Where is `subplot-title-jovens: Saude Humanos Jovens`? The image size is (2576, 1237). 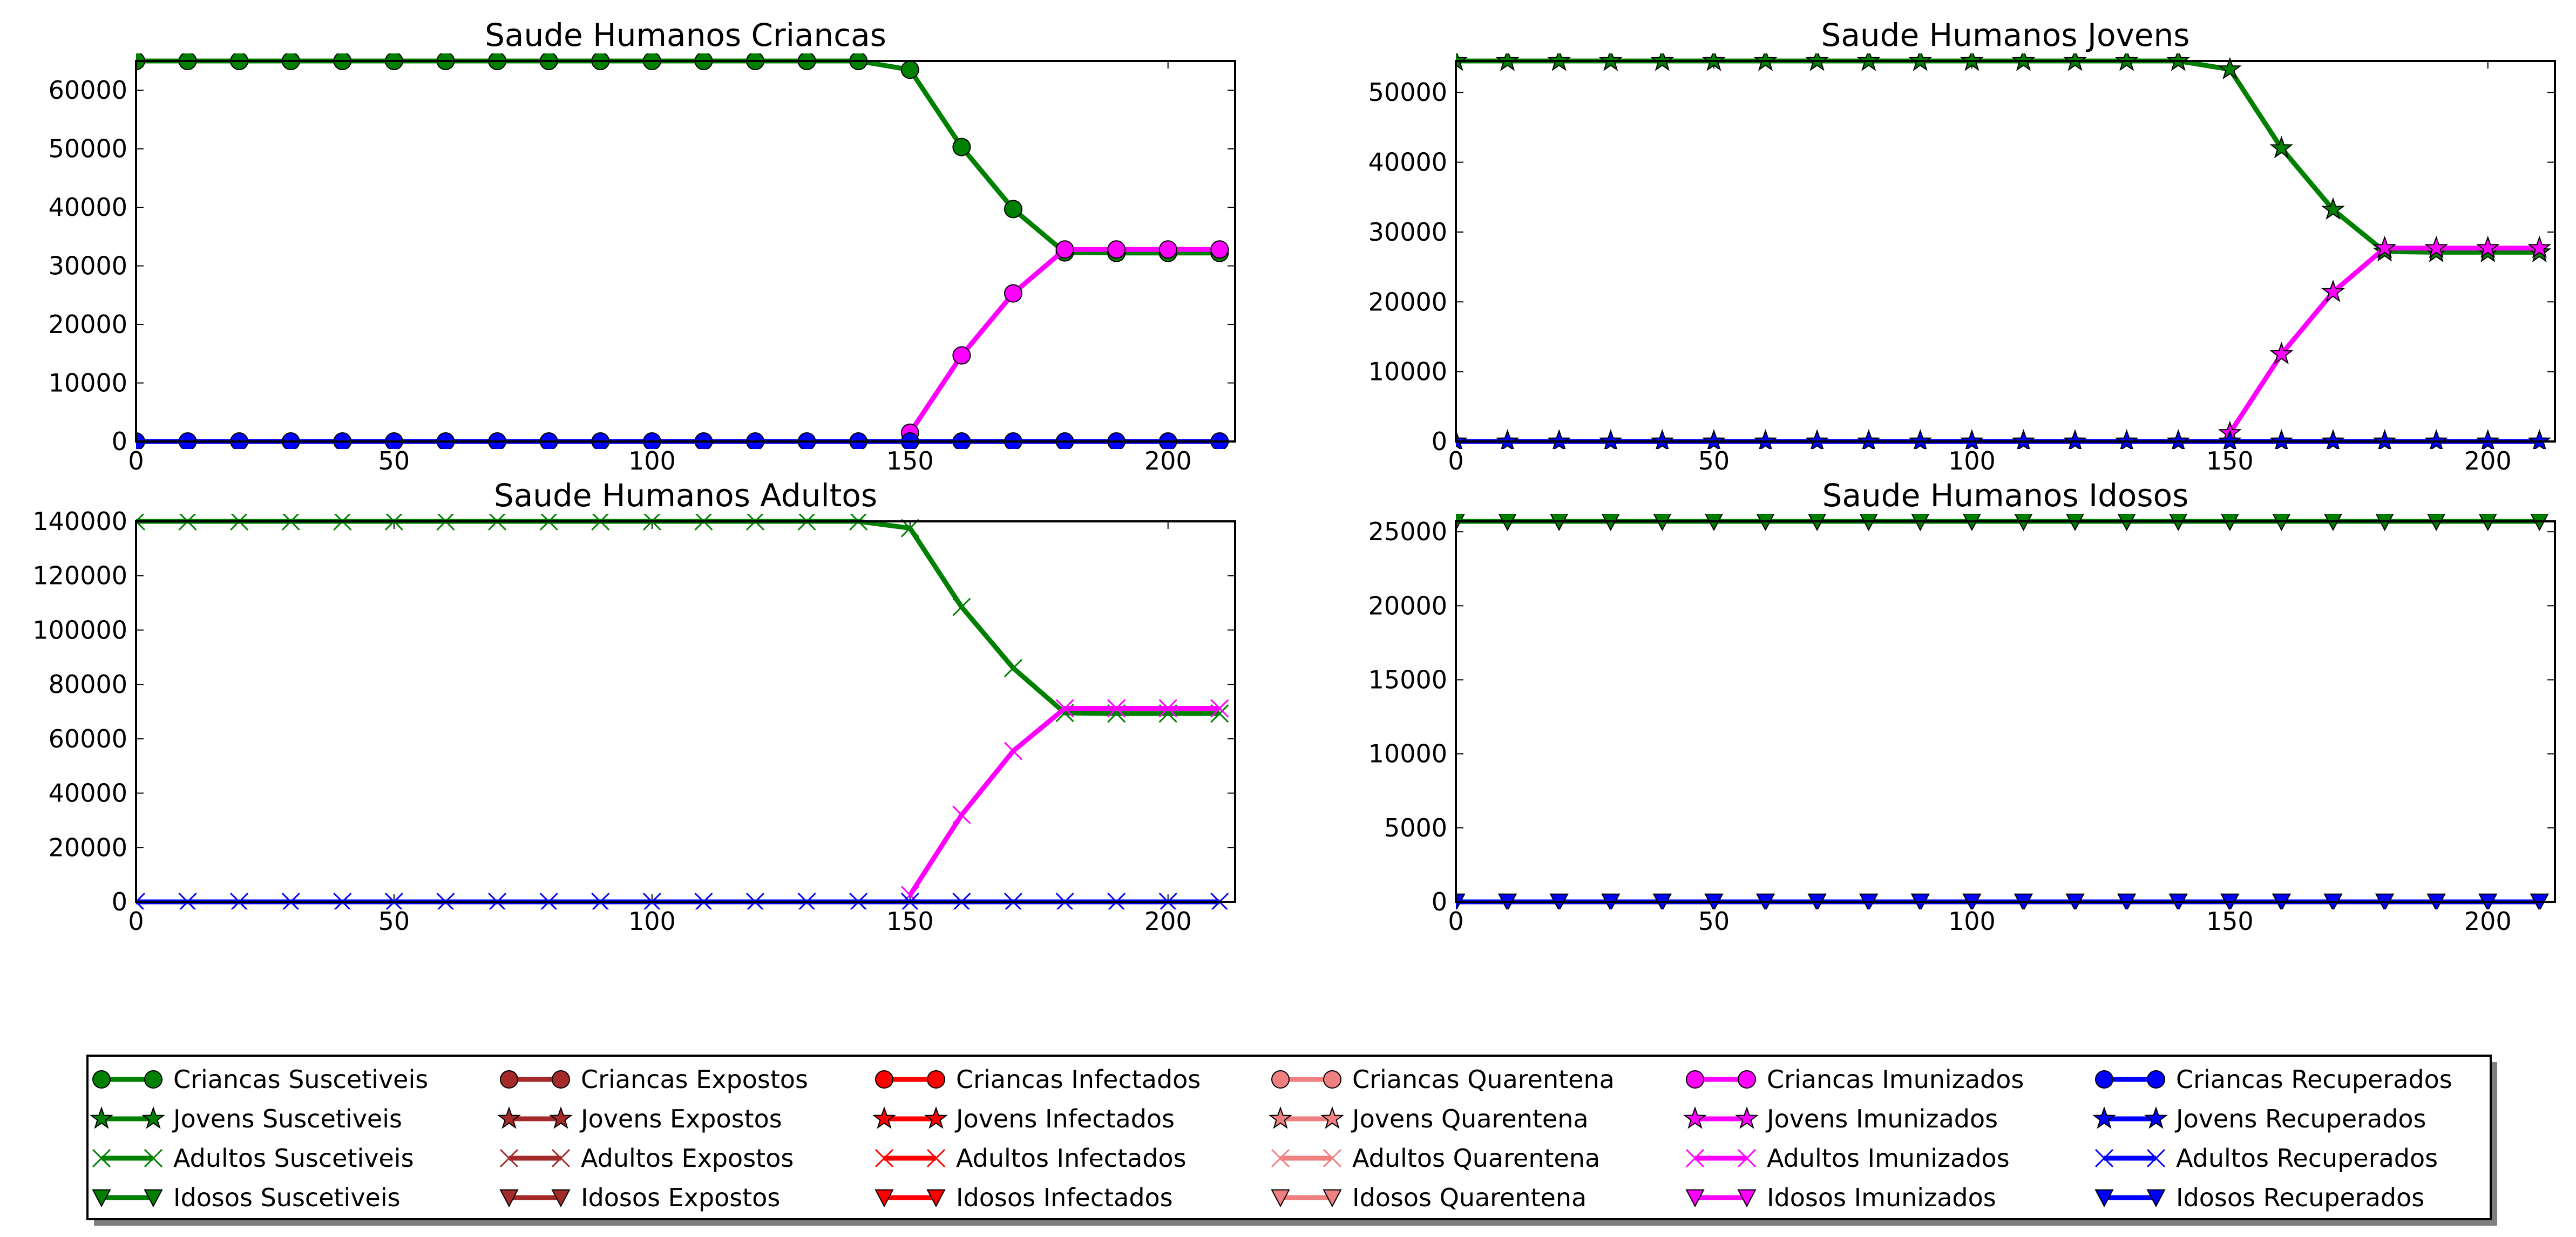
subplot-title-jovens: Saude Humanos Jovens is located at coordinates (2005, 35).